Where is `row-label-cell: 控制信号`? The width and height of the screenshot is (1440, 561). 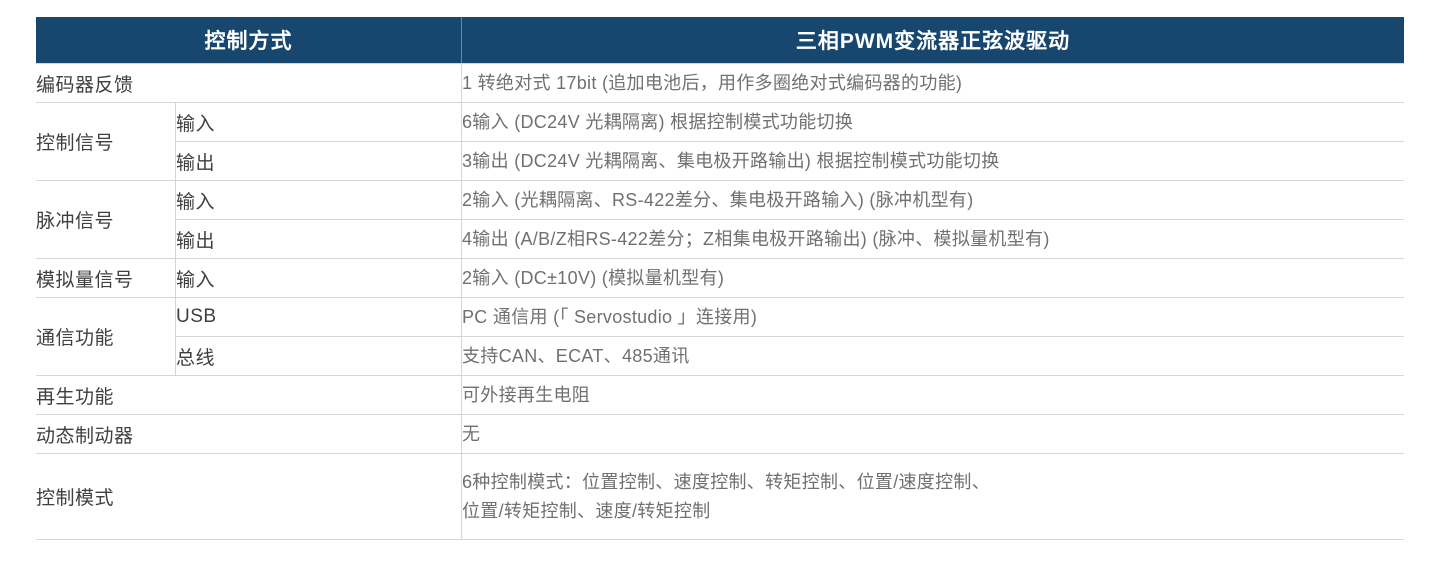
row-label-cell: 控制信号 is located at coordinates (105, 141).